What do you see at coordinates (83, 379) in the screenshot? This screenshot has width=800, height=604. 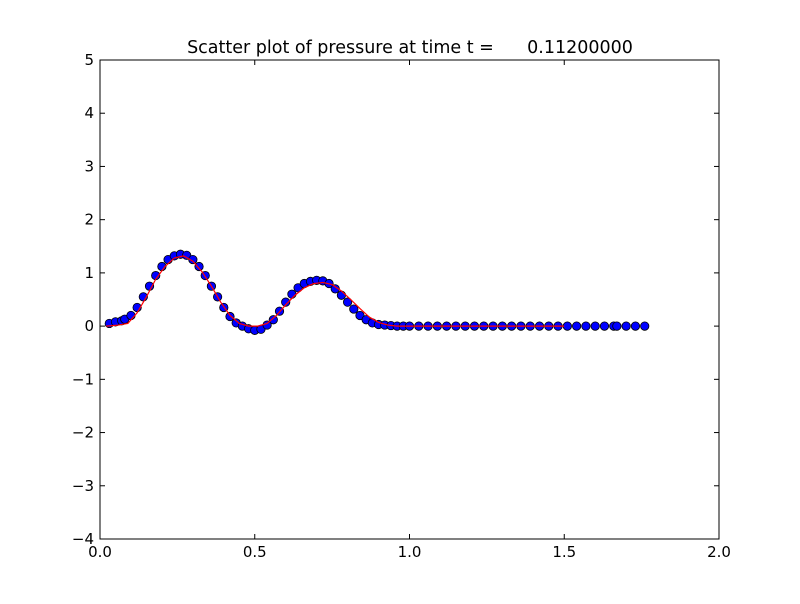 I see `y-tick-label: −1` at bounding box center [83, 379].